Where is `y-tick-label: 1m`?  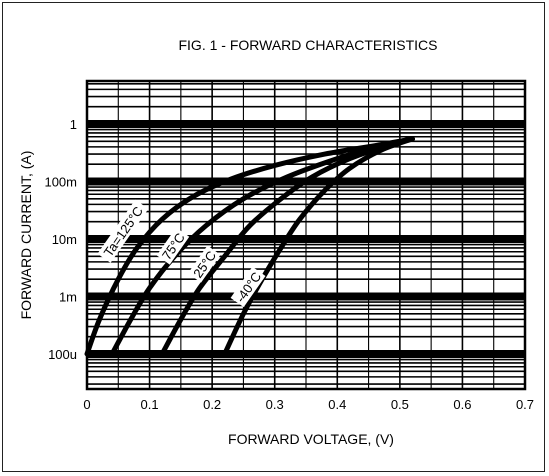
y-tick-label: 1m is located at coordinates (68, 297).